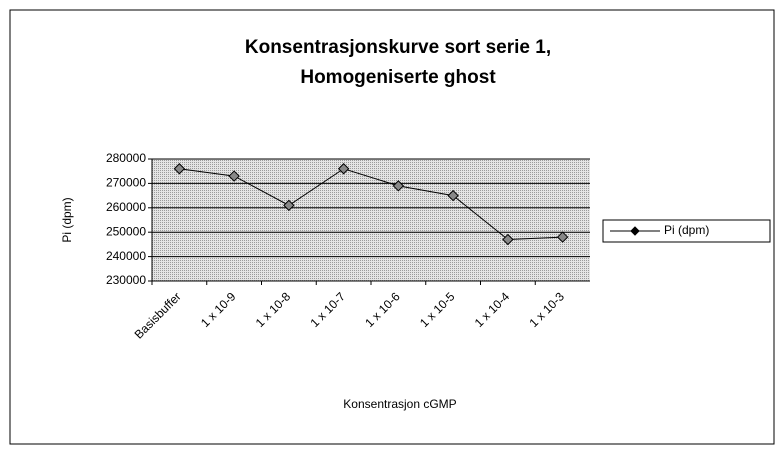 Image resolution: width=782 pixels, height=454 pixels. I want to click on y-axis-label: Pi (dpm), so click(67, 219).